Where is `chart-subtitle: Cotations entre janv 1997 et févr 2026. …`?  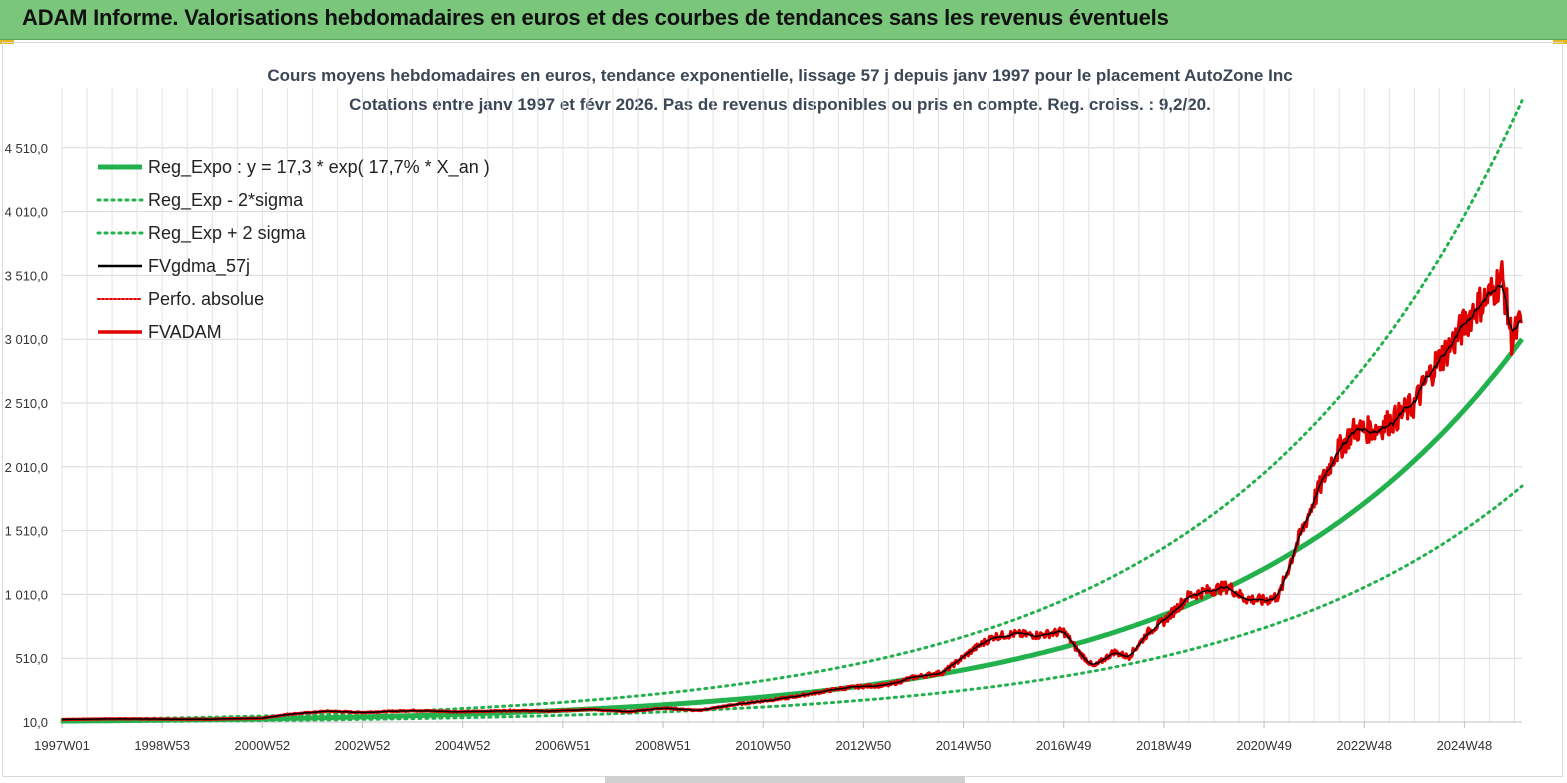
chart-subtitle: Cotations entre janv 1997 et févr 2026. … is located at coordinates (780, 104).